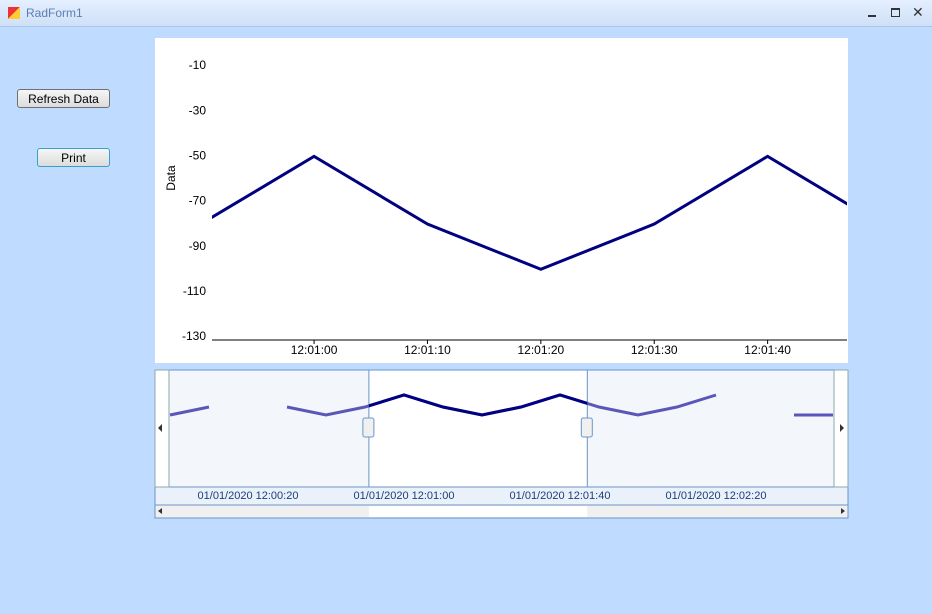 Image resolution: width=932 pixels, height=614 pixels. Describe the element at coordinates (404, 496) in the screenshot. I see `navigator-label: 01/01/2020 12:01:00` at that location.